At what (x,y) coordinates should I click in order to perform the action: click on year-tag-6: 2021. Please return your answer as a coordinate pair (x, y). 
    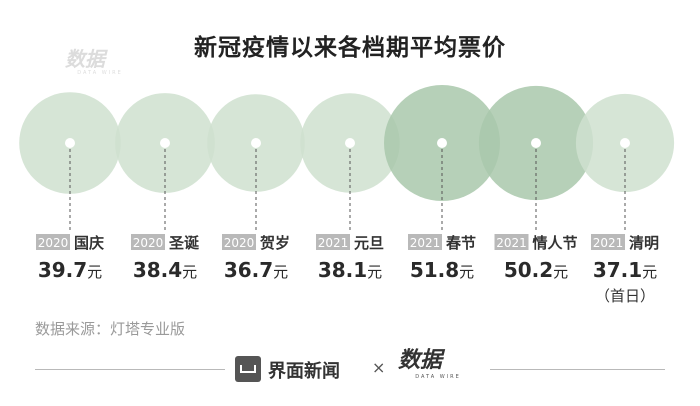
    Looking at the image, I should click on (608, 243).